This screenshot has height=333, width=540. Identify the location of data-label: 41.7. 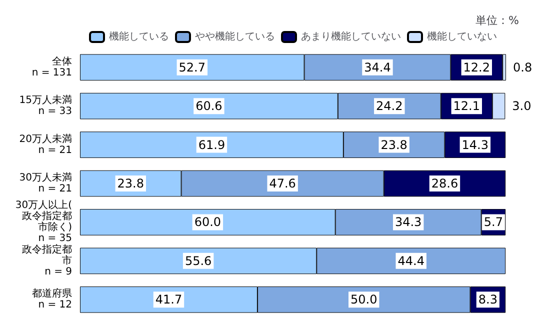
(168, 299).